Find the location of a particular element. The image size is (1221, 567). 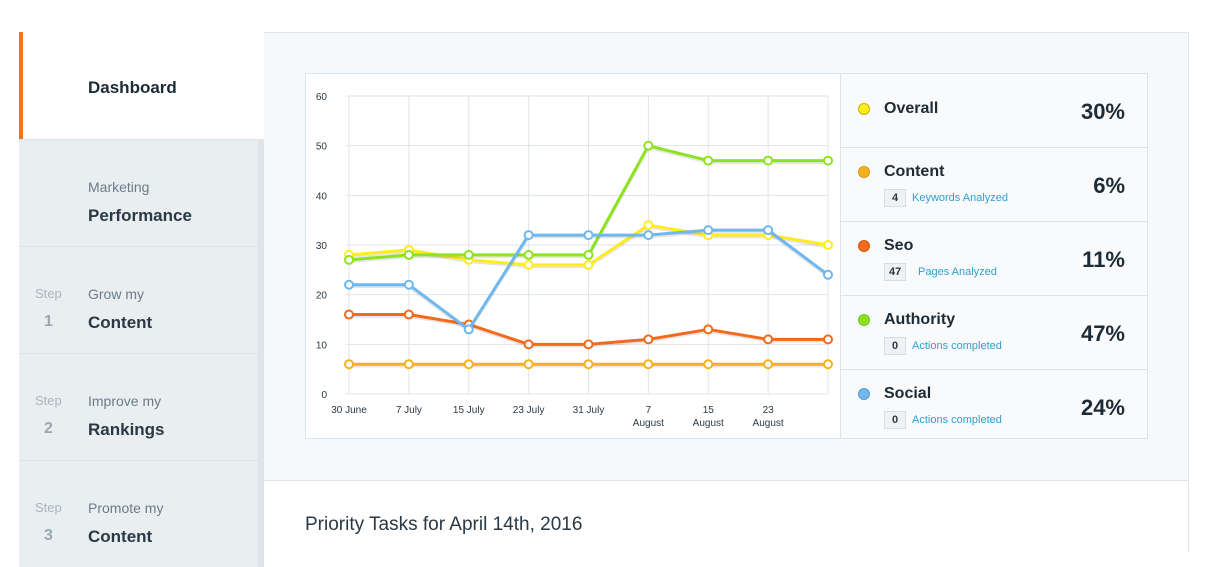

x-tick-label: 23 July is located at coordinates (529, 410).